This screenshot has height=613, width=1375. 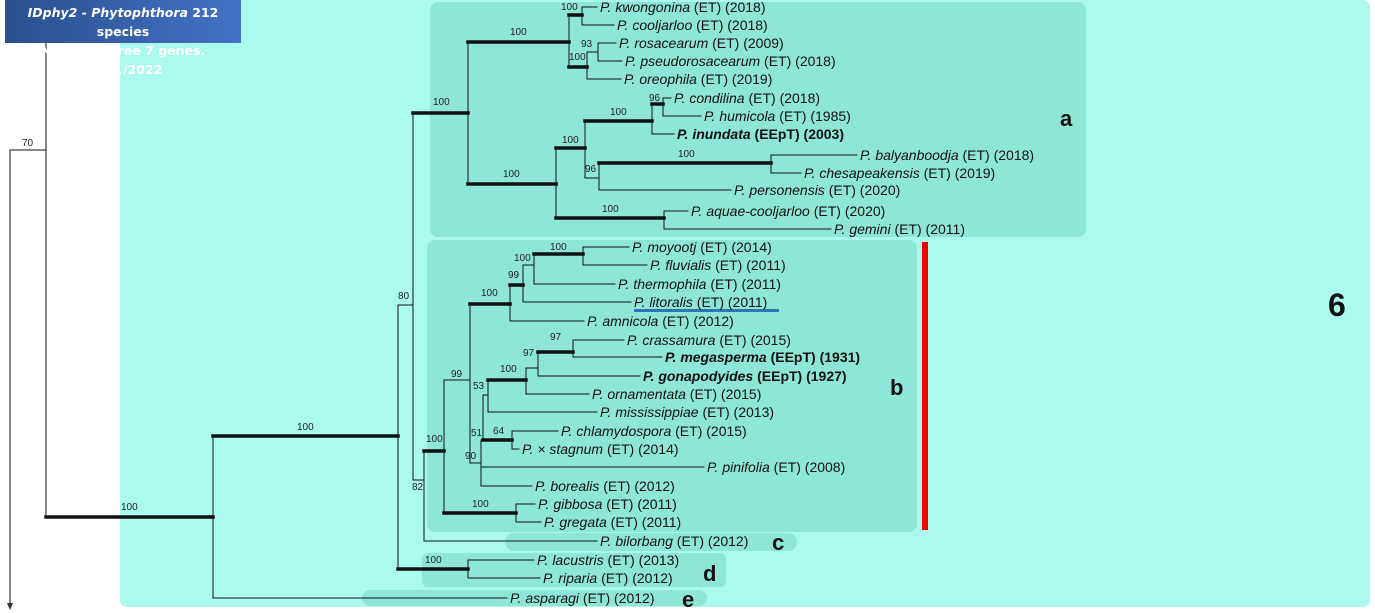 What do you see at coordinates (570, 504) in the screenshot?
I see `species-name: P. gibbosa` at bounding box center [570, 504].